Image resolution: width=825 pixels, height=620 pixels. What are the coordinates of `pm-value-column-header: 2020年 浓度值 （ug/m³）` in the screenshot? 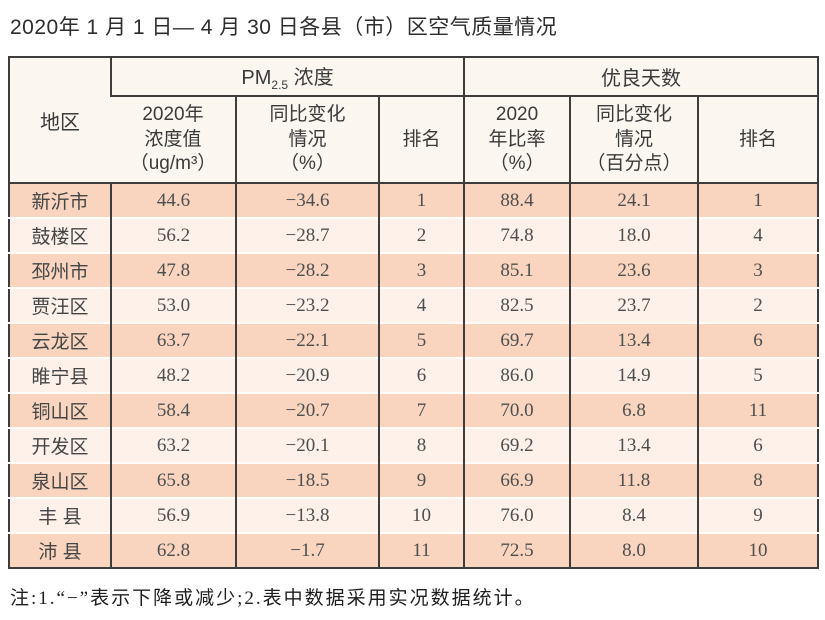 It's located at (173, 140).